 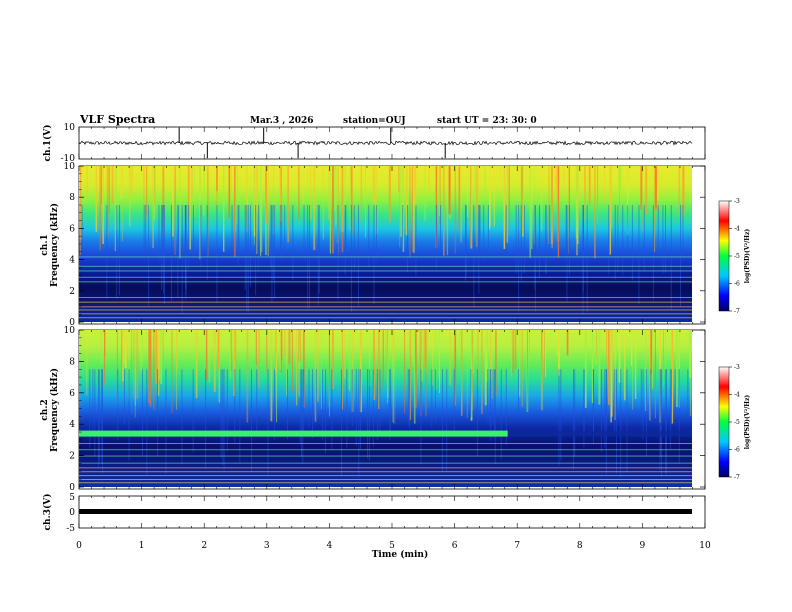 What do you see at coordinates (737, 395) in the screenshot?
I see `ch2-colorbar-tick-label: -4` at bounding box center [737, 395].